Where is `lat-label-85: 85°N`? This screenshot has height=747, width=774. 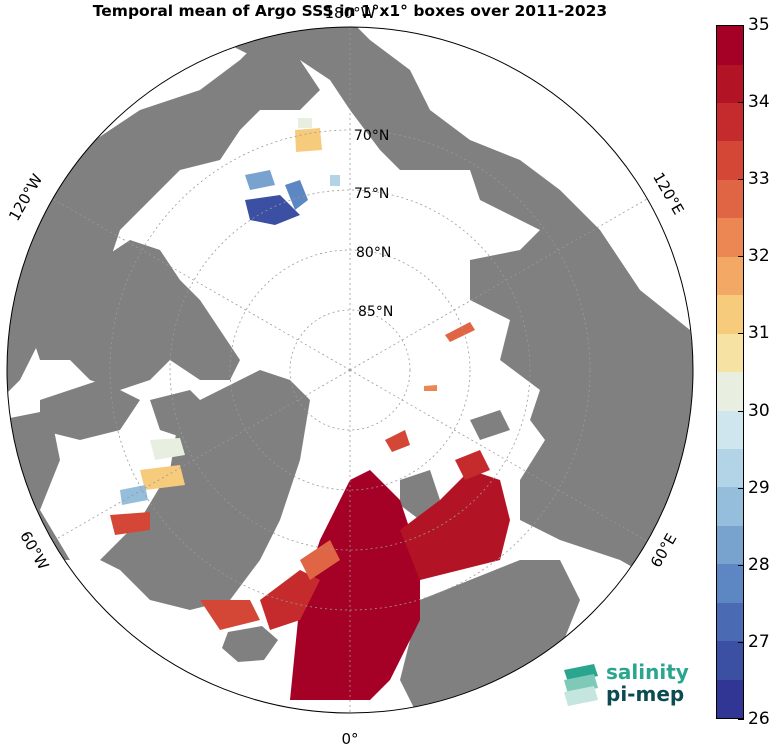 lat-label-85: 85°N is located at coordinates (375, 312).